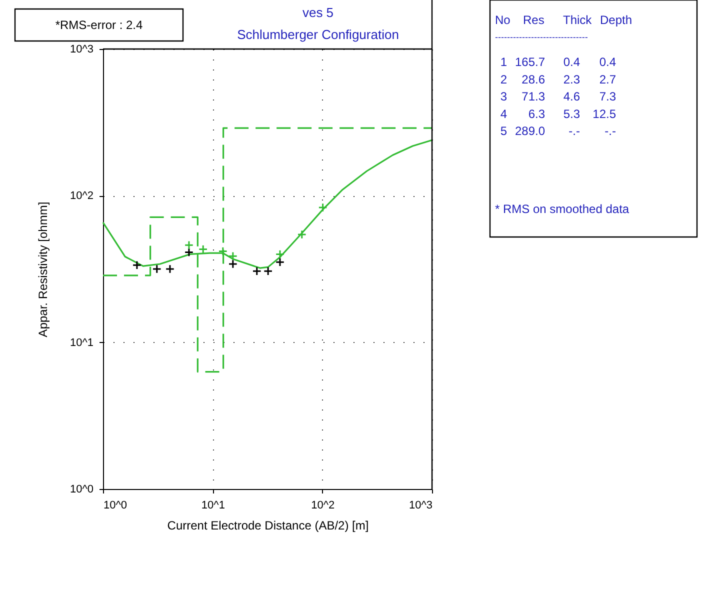 This screenshot has height=594, width=702. Describe the element at coordinates (43, 270) in the screenshot. I see `y-axis-title: Appar. Resistivity [ohmm]` at that location.